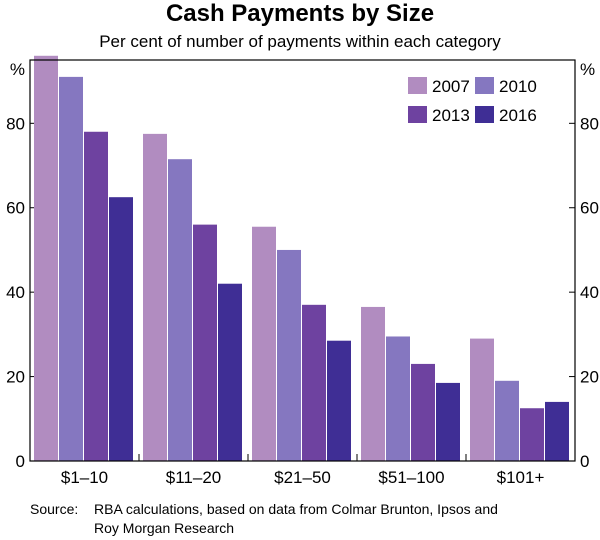 Image resolution: width=600 pixels, height=540 pixels. What do you see at coordinates (15, 208) in the screenshot?
I see `y-tick-label-left: 60` at bounding box center [15, 208].